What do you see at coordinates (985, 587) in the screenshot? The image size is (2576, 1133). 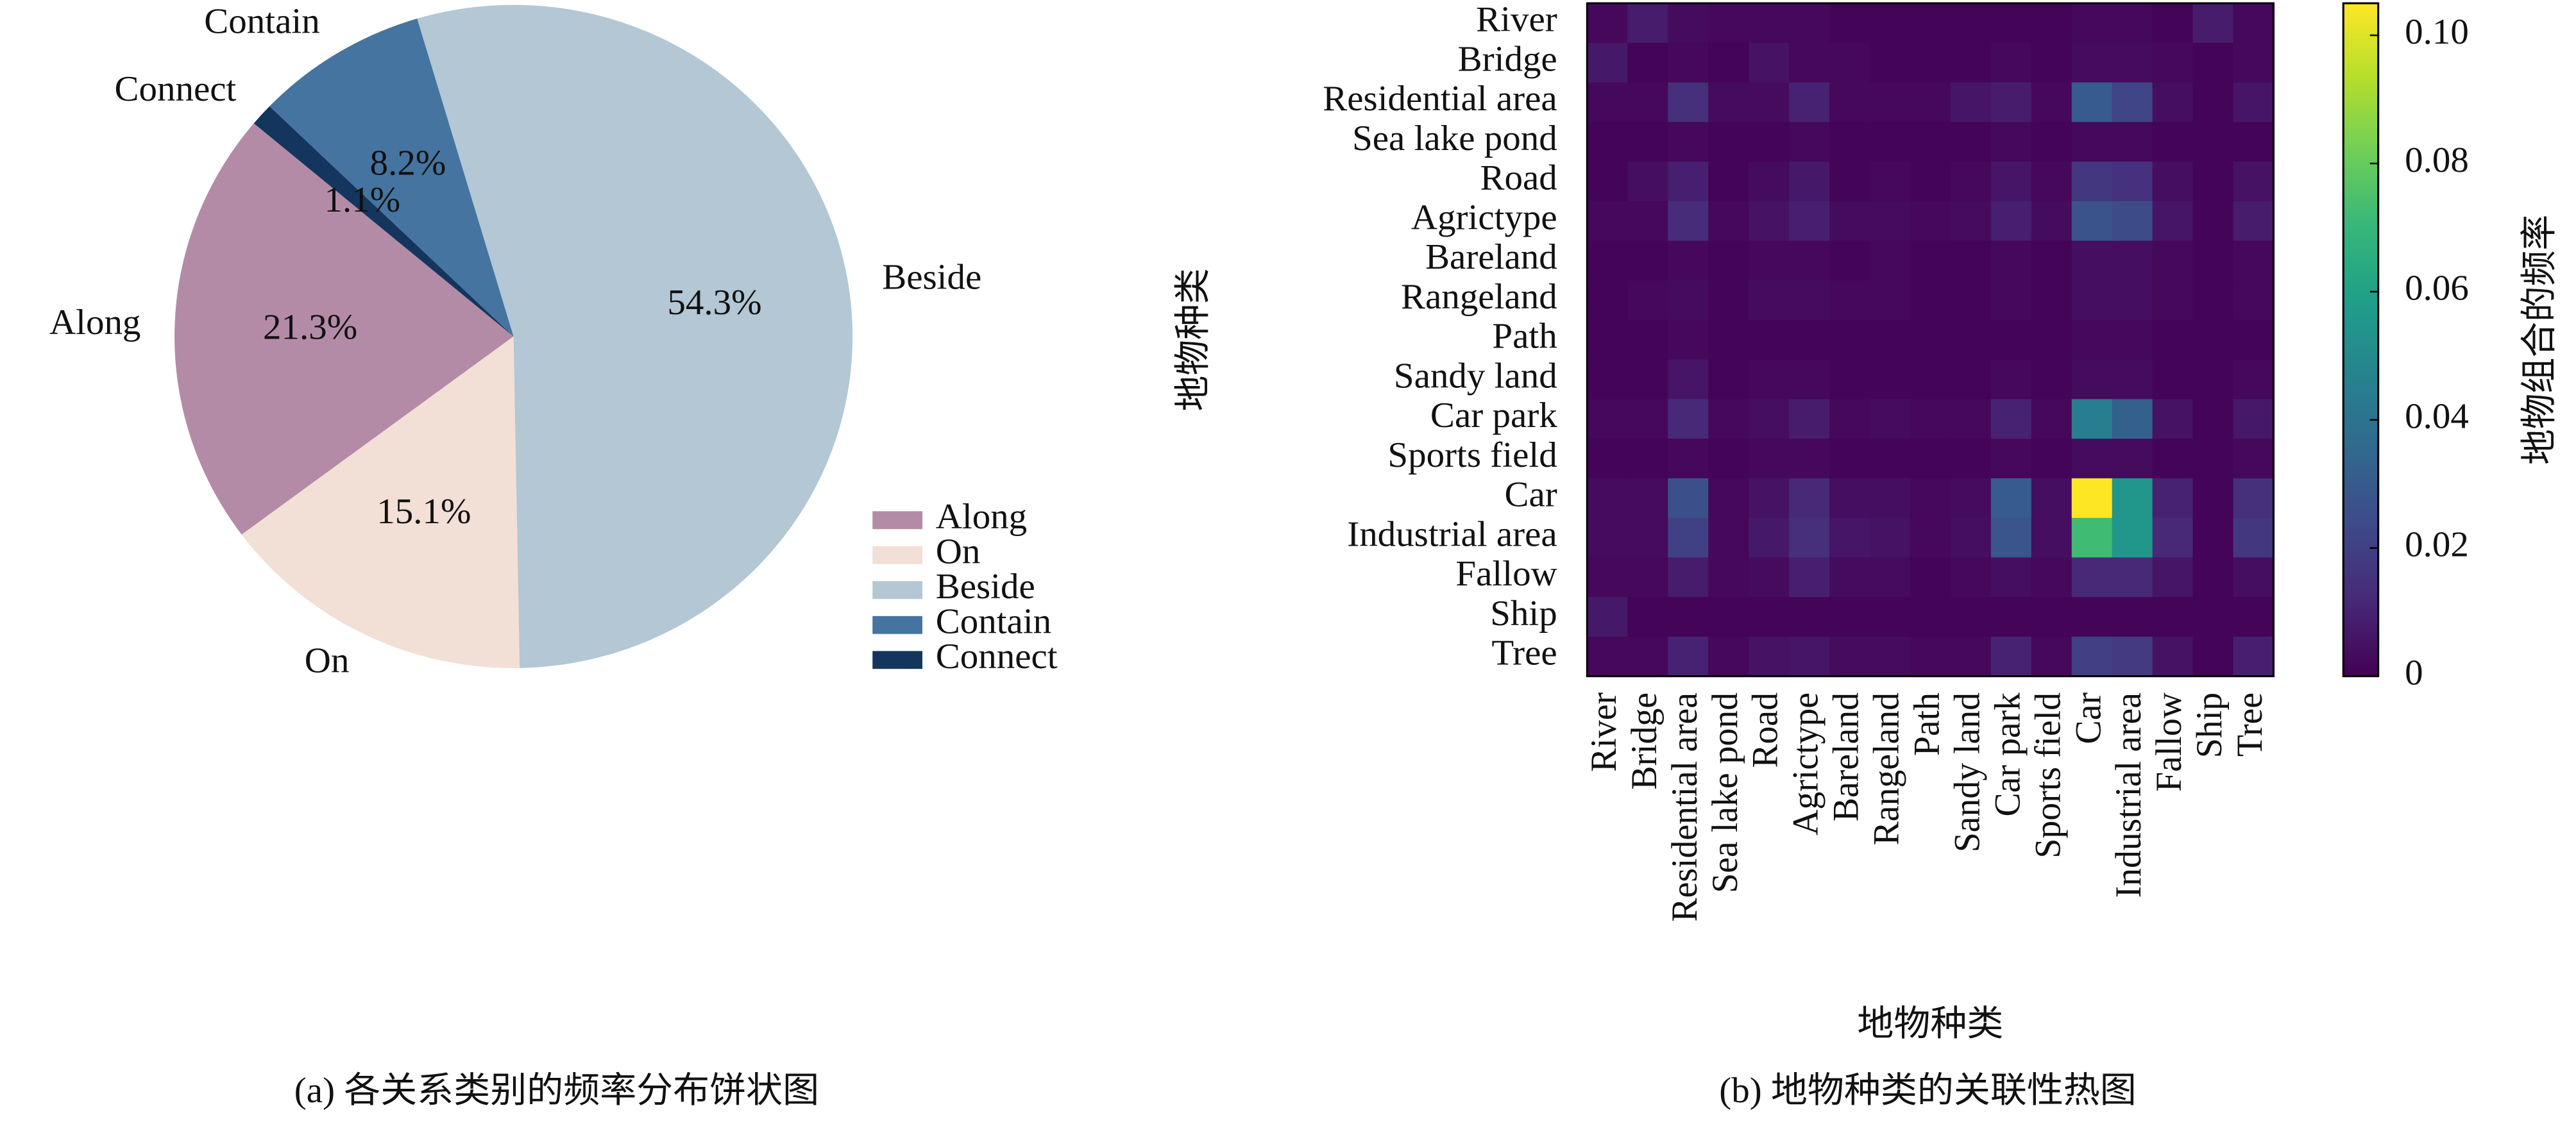 I see `legend-label: Beside` at bounding box center [985, 587].